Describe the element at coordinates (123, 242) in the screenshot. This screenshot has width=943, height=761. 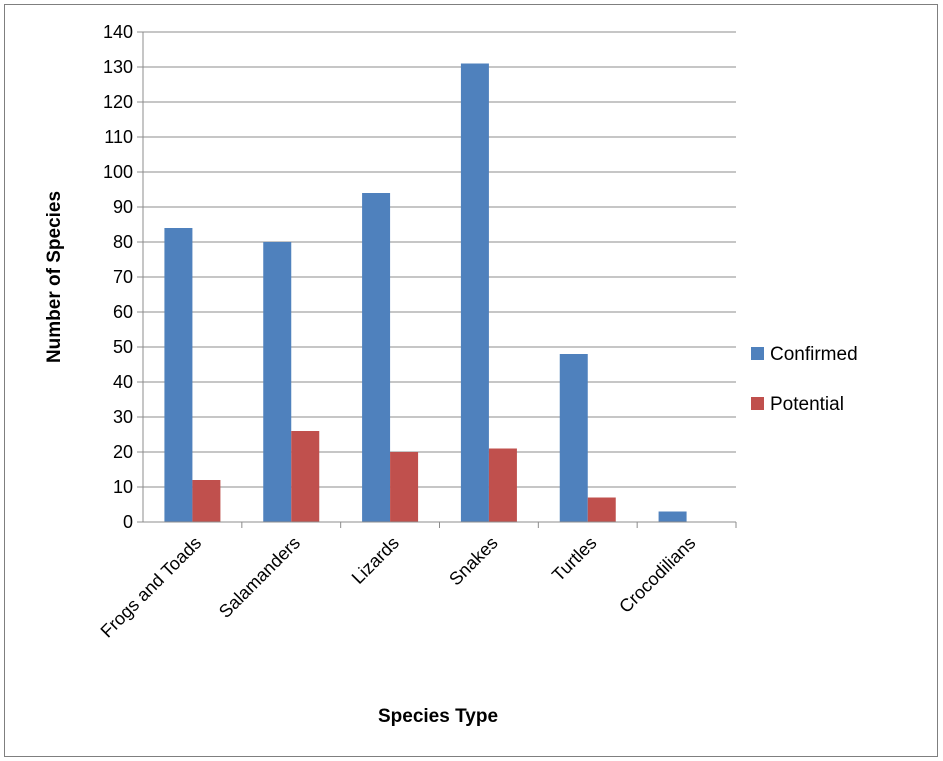
I see `y-tick-label: 80` at that location.